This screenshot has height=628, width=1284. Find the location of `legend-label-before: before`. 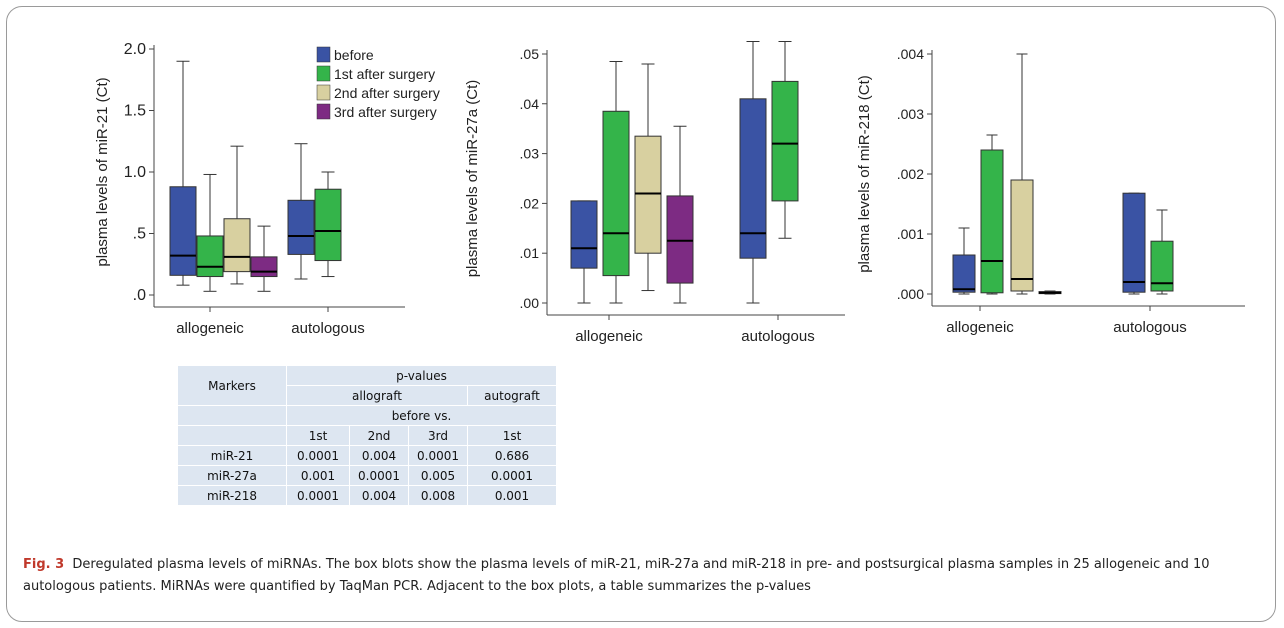

legend-label-before: before is located at coordinates (354, 55).